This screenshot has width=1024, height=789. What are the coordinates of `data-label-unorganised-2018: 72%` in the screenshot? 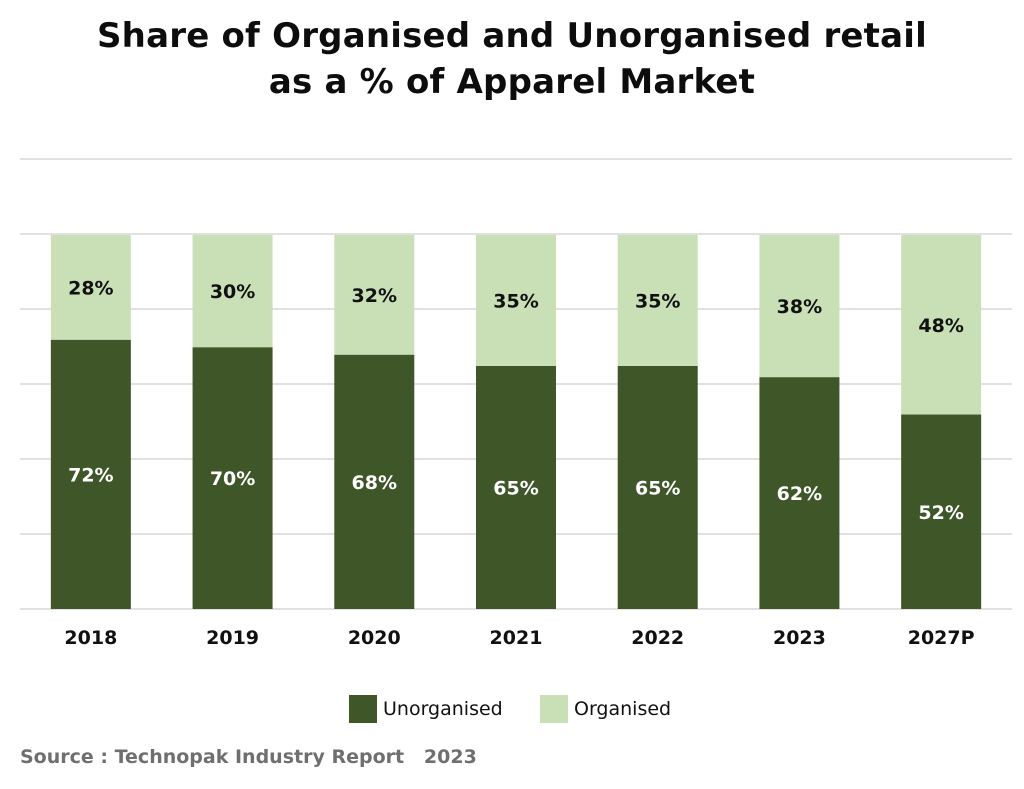 It's located at (90, 475).